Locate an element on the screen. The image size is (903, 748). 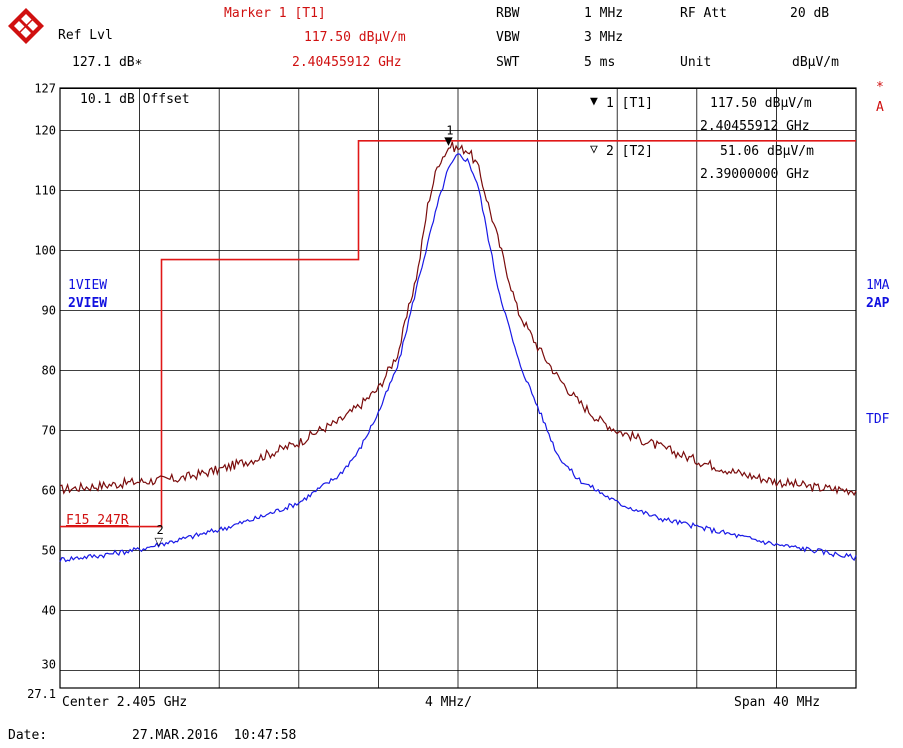
trace1-mode-label: 1MA is located at coordinates (878, 285).